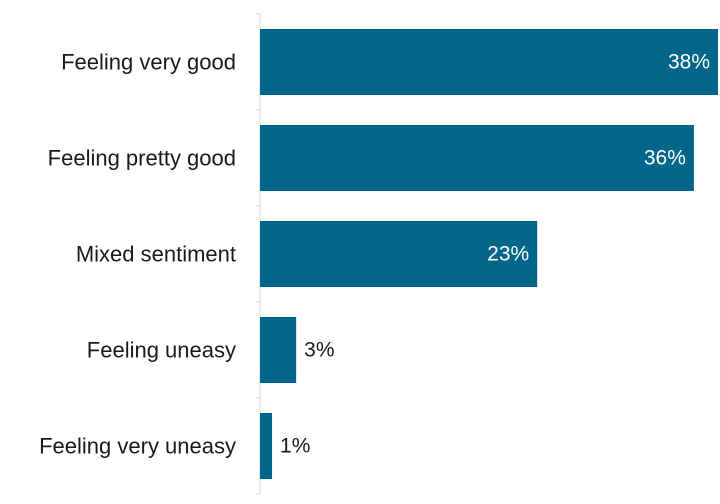 The width and height of the screenshot is (720, 504). What do you see at coordinates (319, 350) in the screenshot?
I see `data-label: 3%` at bounding box center [319, 350].